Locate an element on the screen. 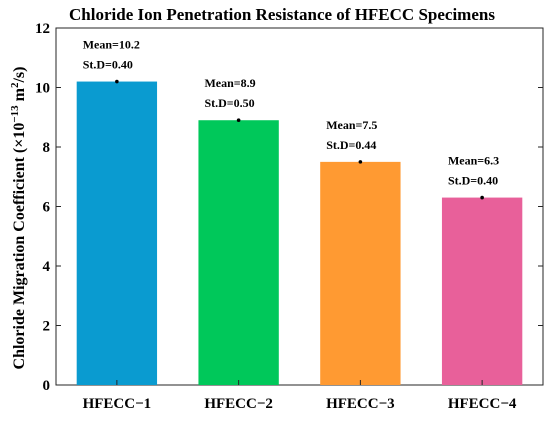 The image size is (550, 423). std-annotation-4: St.D=0.40 is located at coordinates (473, 181).